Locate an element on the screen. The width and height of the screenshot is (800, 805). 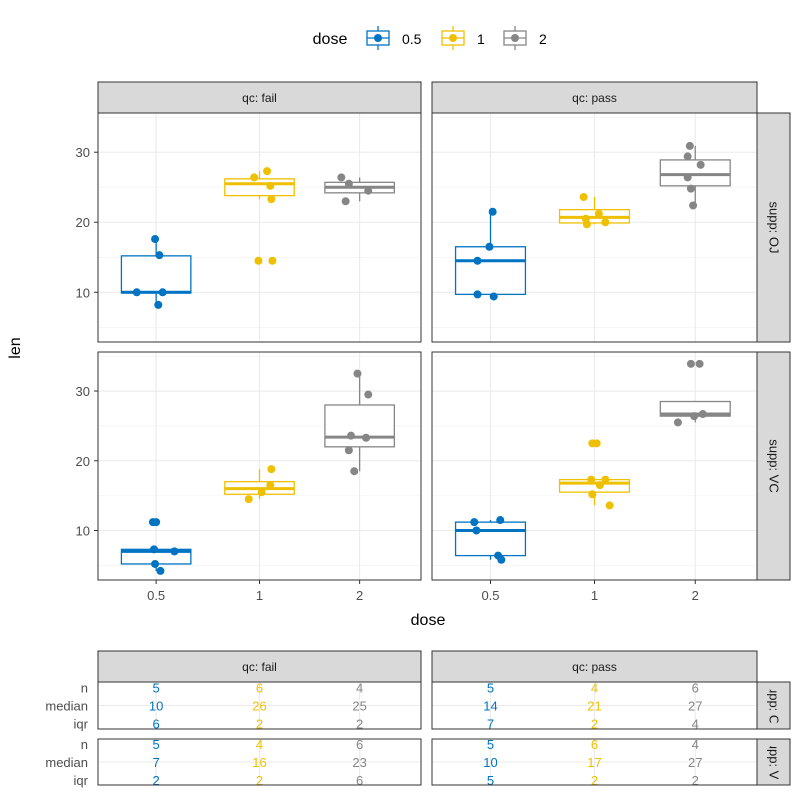
table-cell-median: 7 is located at coordinates (156, 762).